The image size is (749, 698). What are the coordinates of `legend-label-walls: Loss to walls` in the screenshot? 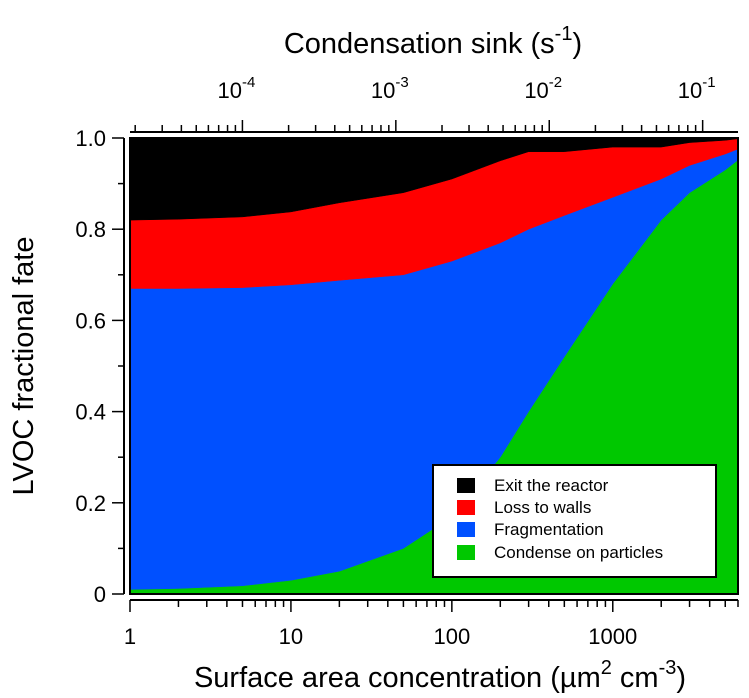 It's located at (542, 507).